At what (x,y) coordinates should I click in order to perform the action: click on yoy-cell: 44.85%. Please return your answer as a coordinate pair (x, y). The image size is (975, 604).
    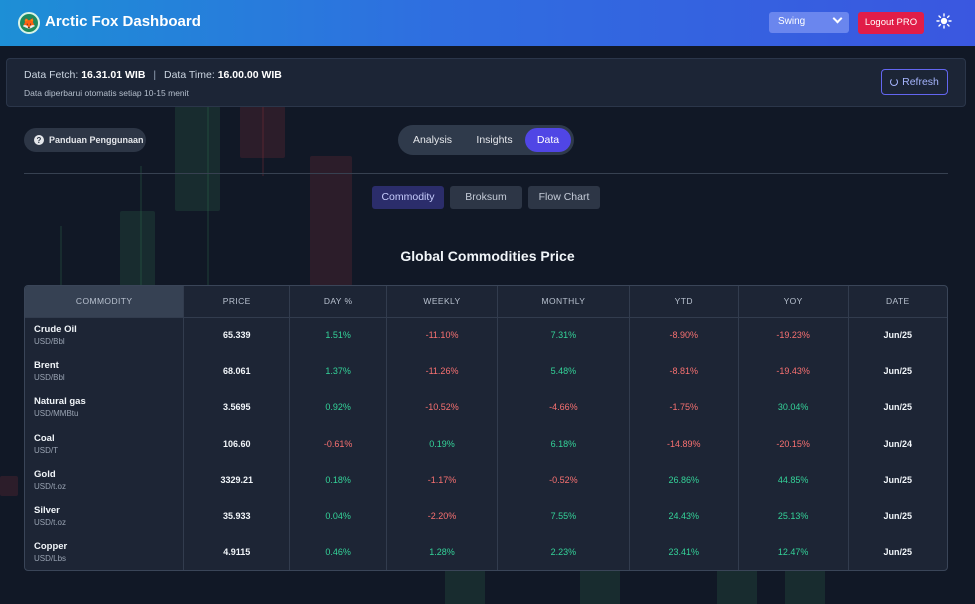
    Looking at the image, I should click on (793, 479).